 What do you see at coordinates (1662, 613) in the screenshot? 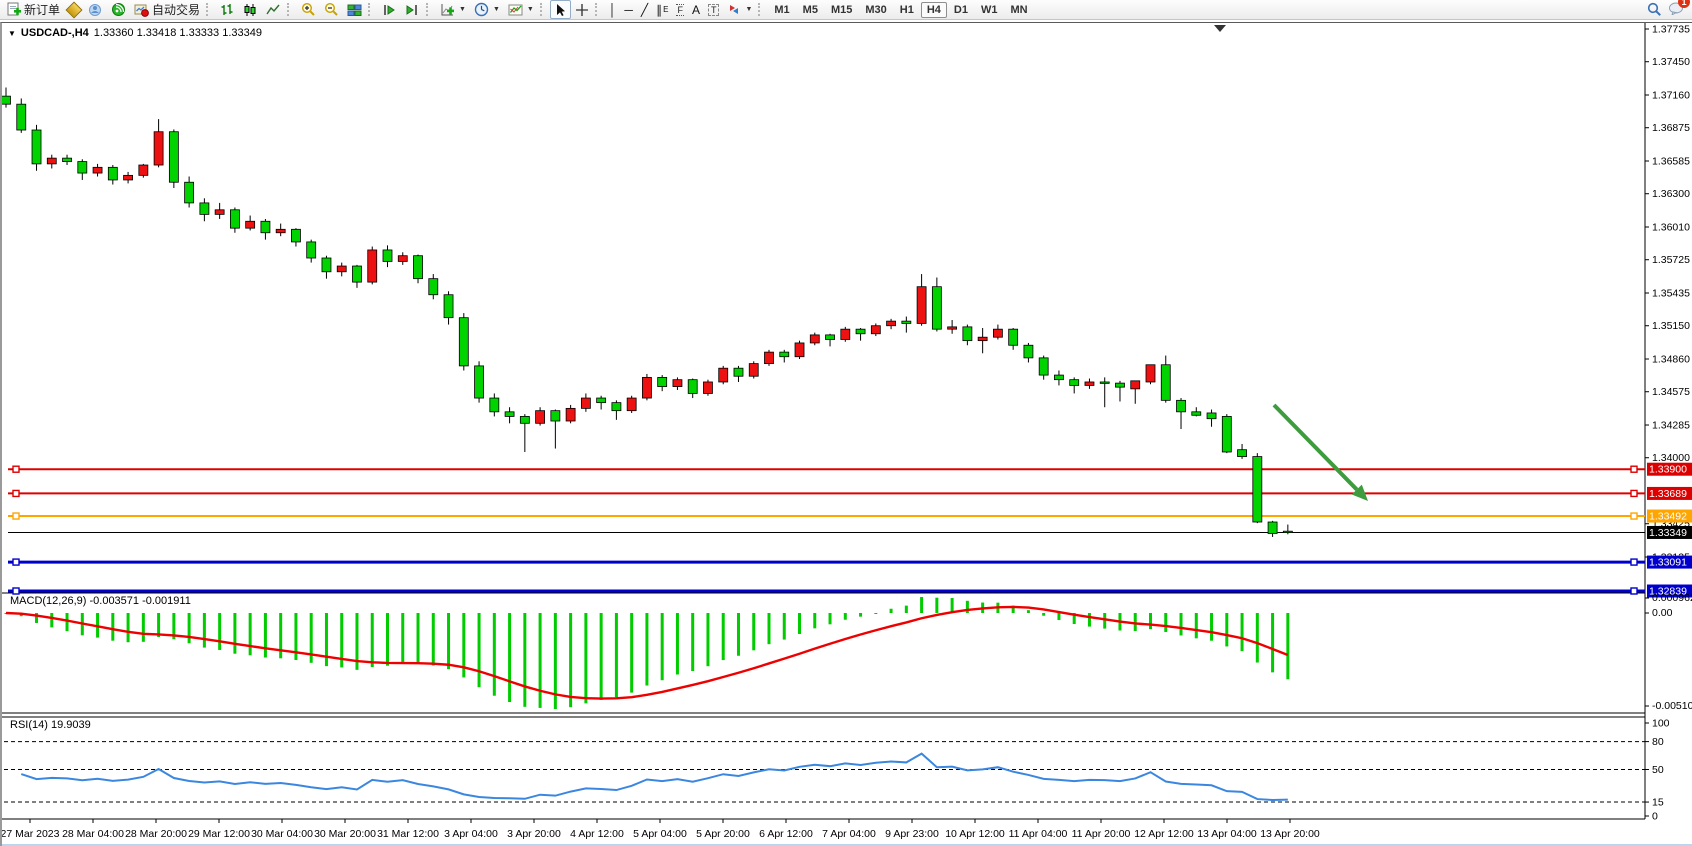
I see `macd-axis-label: 0.00` at bounding box center [1662, 613].